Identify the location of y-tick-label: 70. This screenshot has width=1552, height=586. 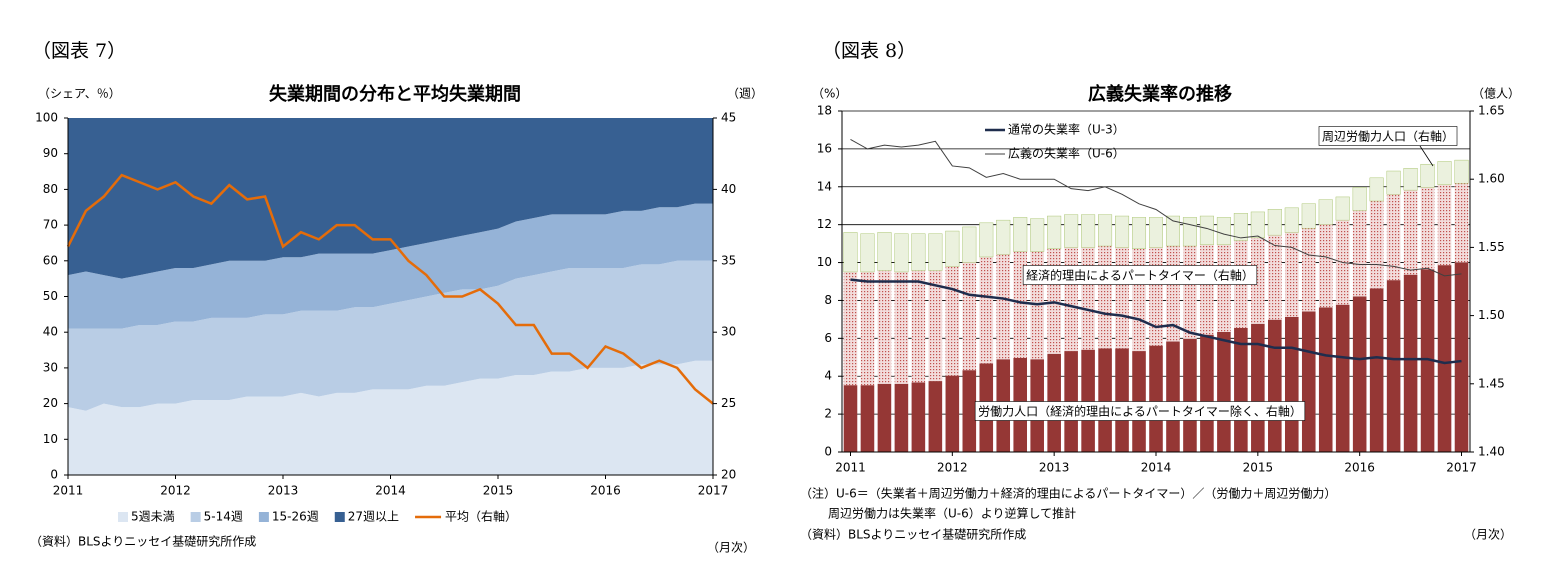
(50, 225).